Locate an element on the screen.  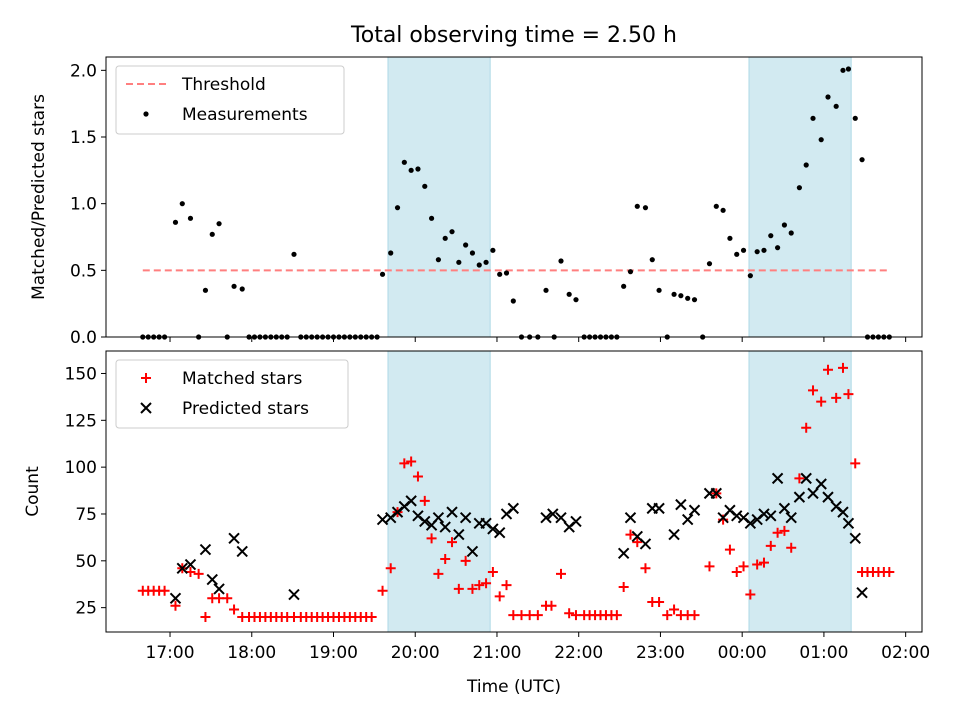
x-tick-label: 18:00 is located at coordinates (251, 653).